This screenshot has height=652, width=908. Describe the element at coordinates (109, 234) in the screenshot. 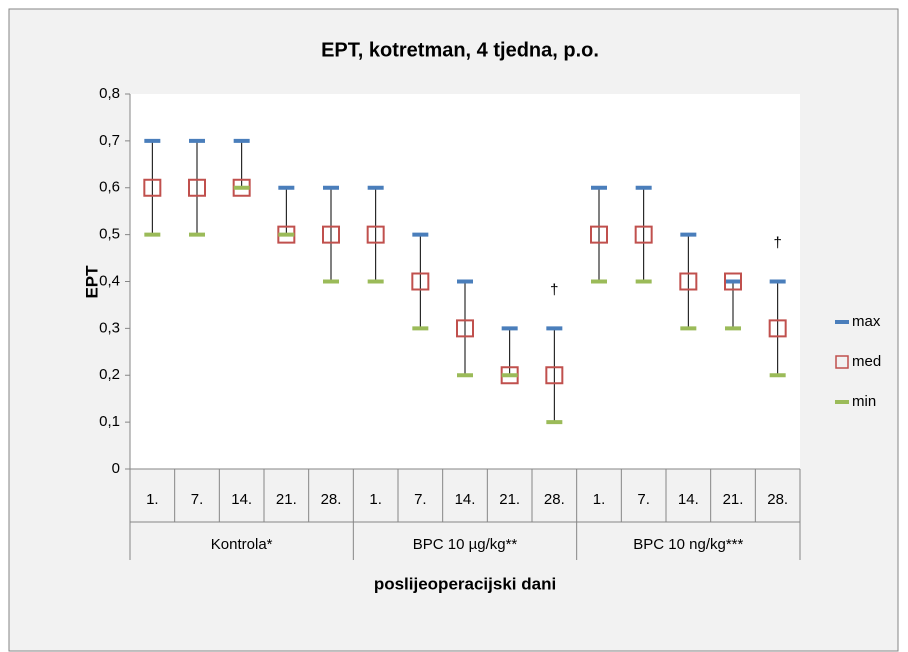

I see `y-tick-label: 0,5` at that location.